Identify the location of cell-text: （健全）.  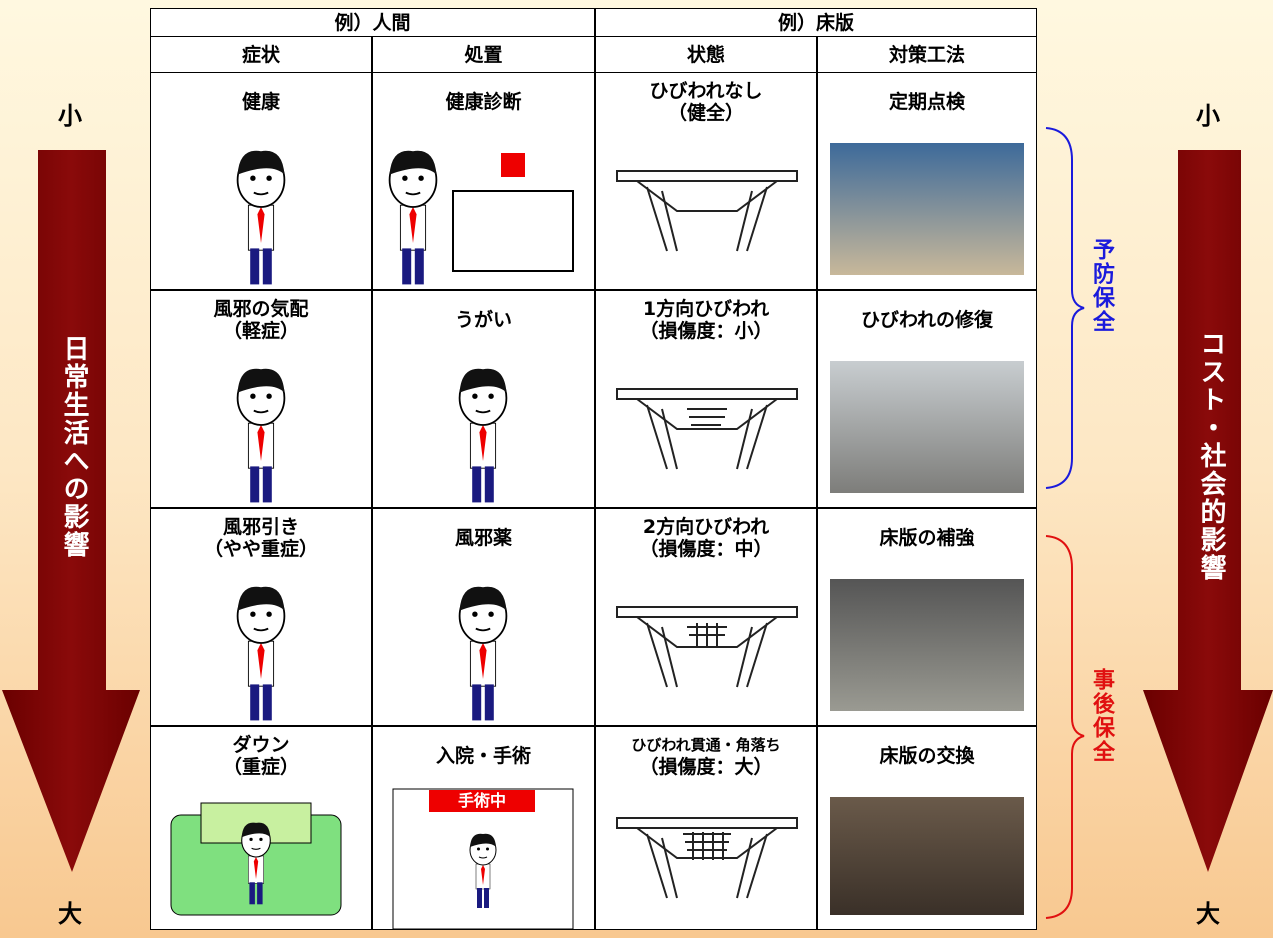
(705, 112).